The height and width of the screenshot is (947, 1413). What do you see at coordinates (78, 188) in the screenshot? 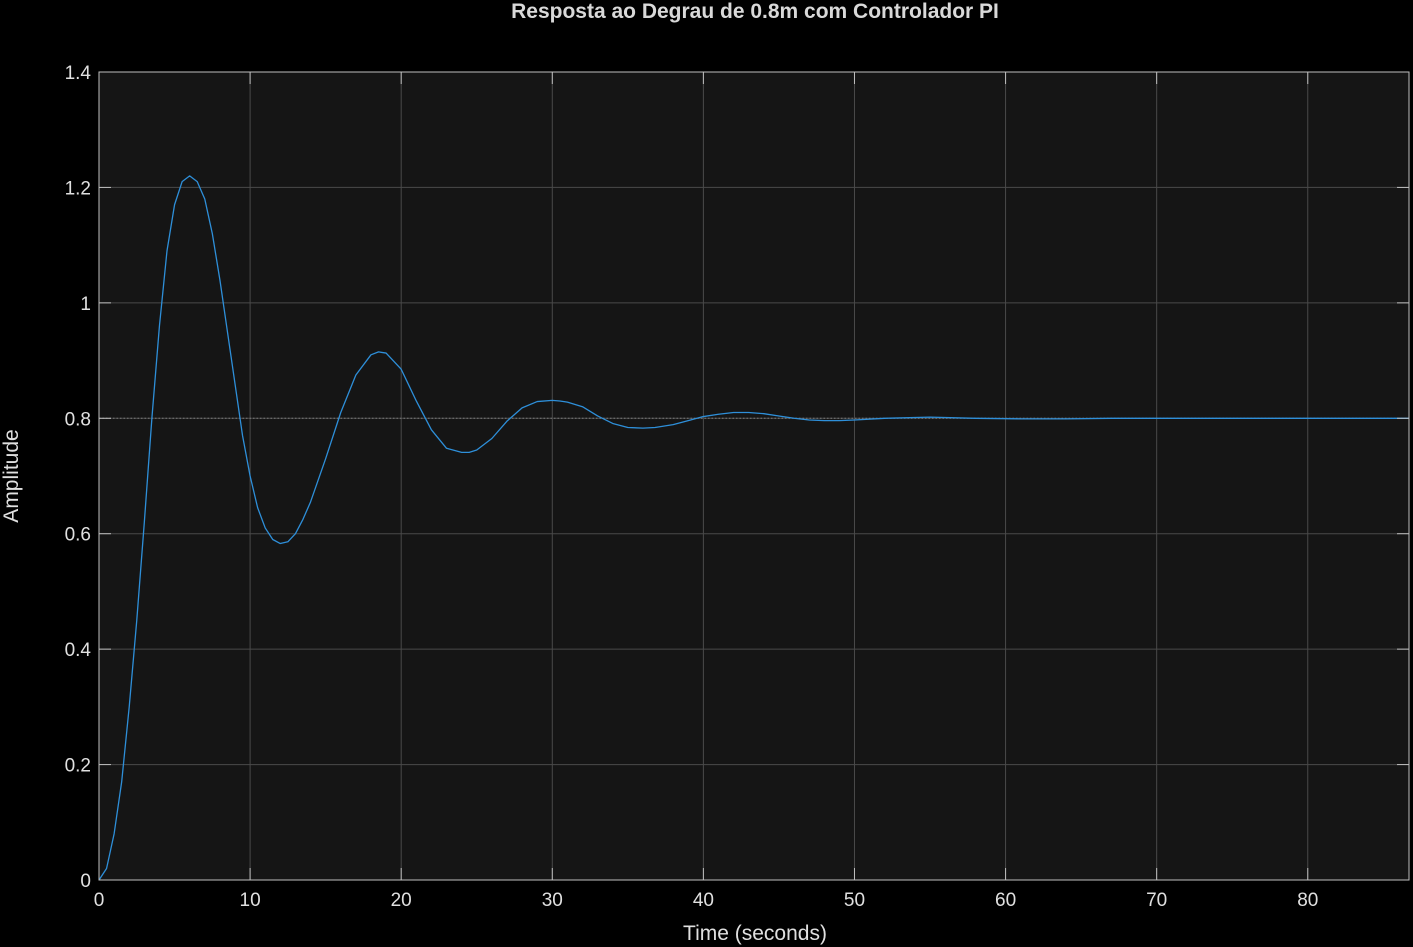
I see `y-tick-label: 1.2` at bounding box center [78, 188].